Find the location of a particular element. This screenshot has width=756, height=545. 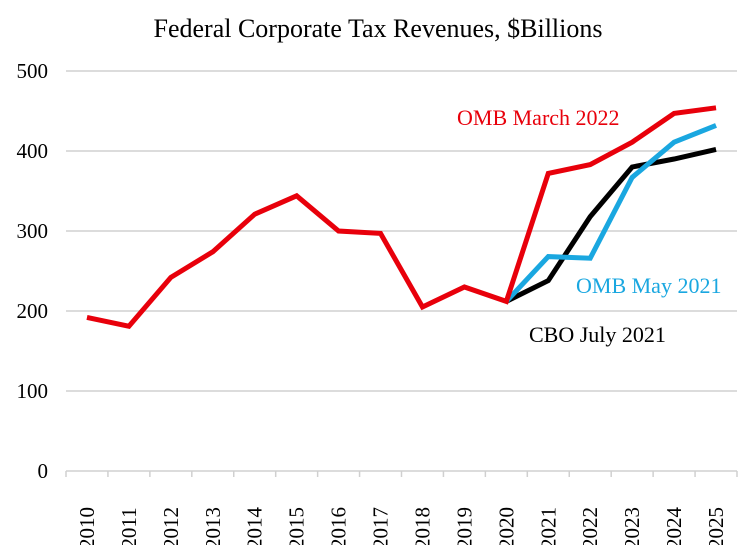

x-tick-label: 2019 is located at coordinates (464, 526).